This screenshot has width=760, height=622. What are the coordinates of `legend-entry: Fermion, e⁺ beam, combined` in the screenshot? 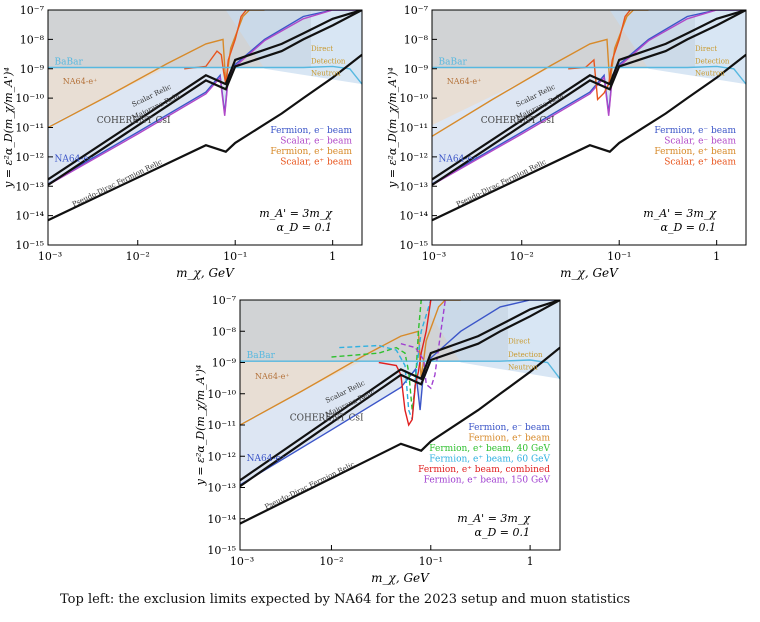 It's located at (484, 470).